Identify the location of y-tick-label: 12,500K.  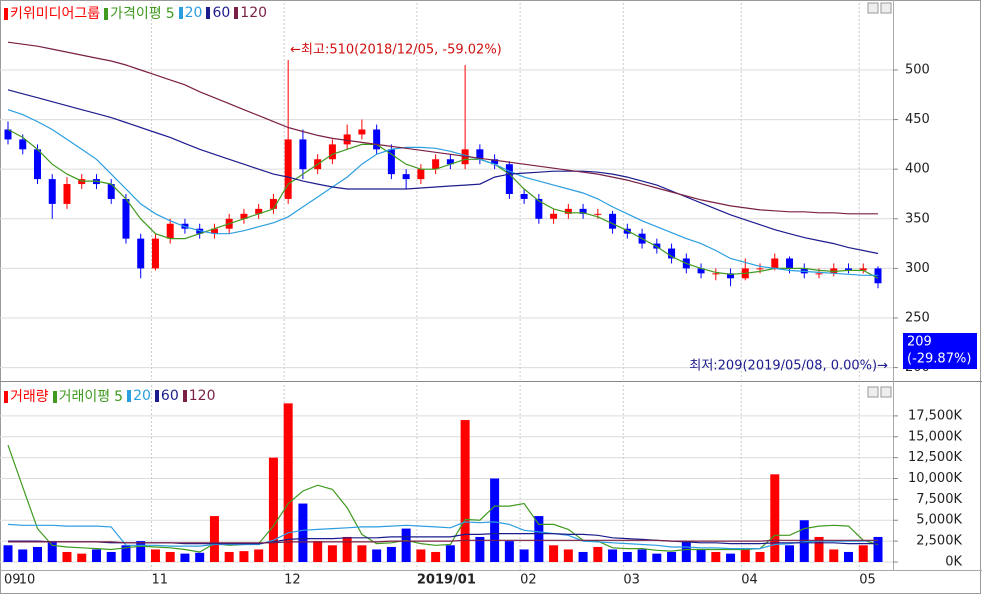
(935, 457).